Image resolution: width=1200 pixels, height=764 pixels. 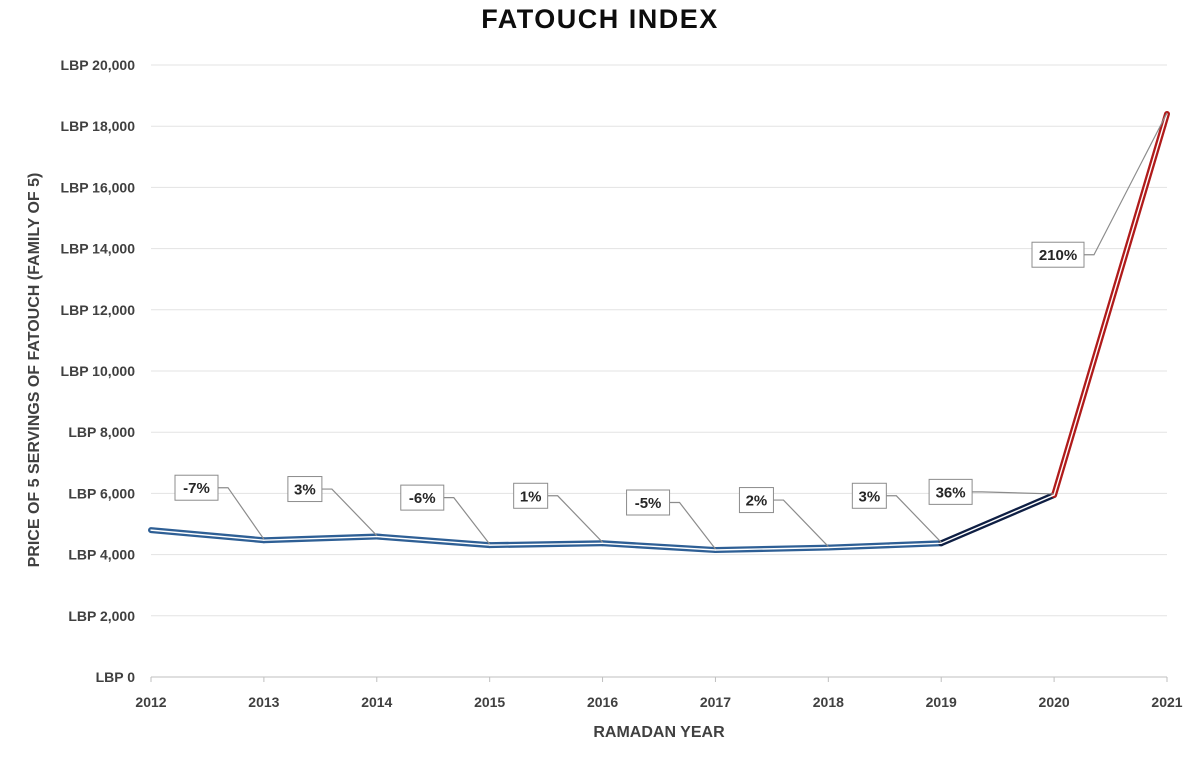 I want to click on y-tick-label: LBP 20,000, so click(x=98, y=65).